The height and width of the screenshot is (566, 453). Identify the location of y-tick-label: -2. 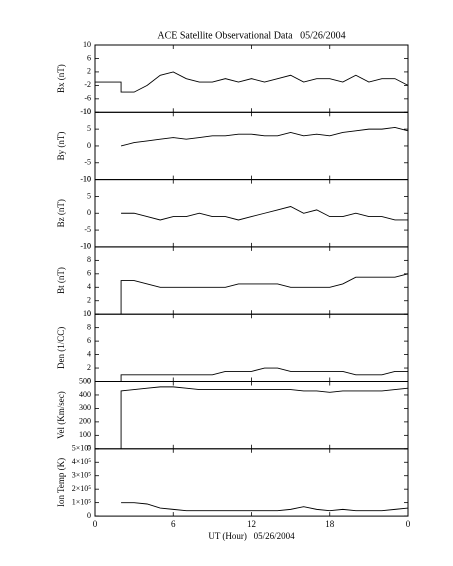
(87, 84).